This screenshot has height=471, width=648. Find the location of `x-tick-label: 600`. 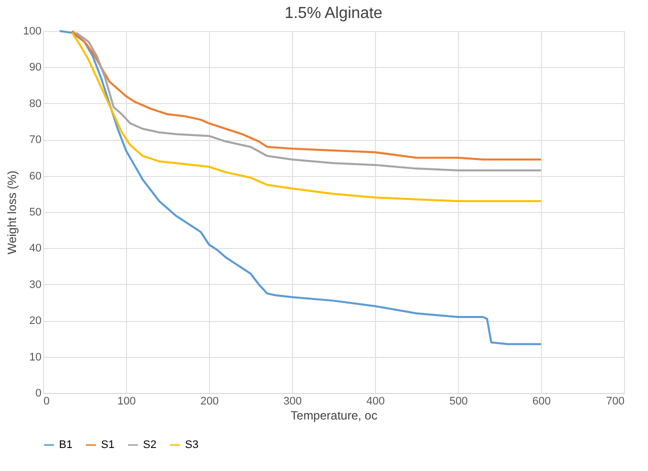

x-tick-label: 600 is located at coordinates (541, 402).